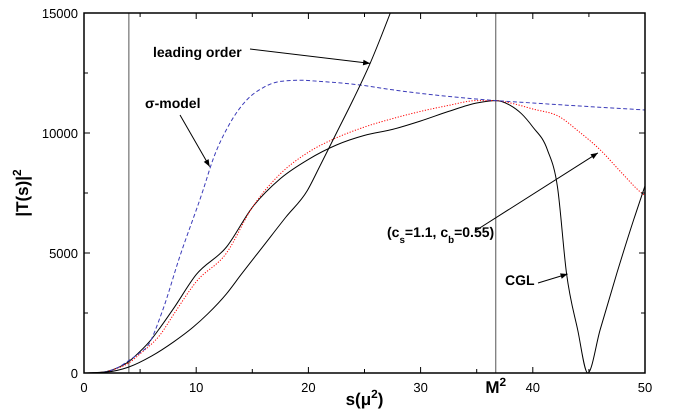 The width and height of the screenshot is (676, 411). I want to click on y-tick-label: 5000, so click(63, 253).